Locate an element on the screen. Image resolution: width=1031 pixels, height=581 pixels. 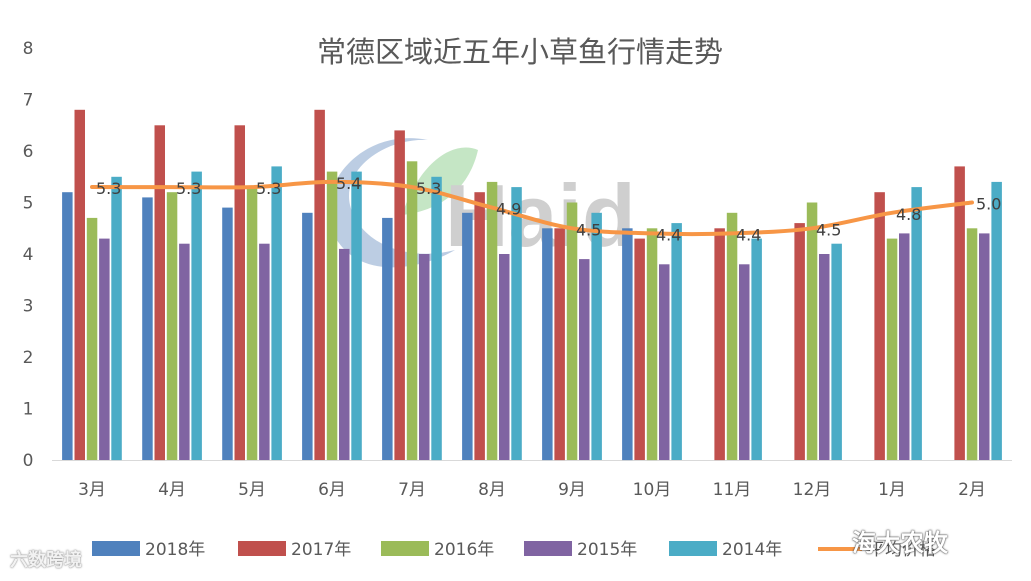
average-price-line is located at coordinates (532, 208).